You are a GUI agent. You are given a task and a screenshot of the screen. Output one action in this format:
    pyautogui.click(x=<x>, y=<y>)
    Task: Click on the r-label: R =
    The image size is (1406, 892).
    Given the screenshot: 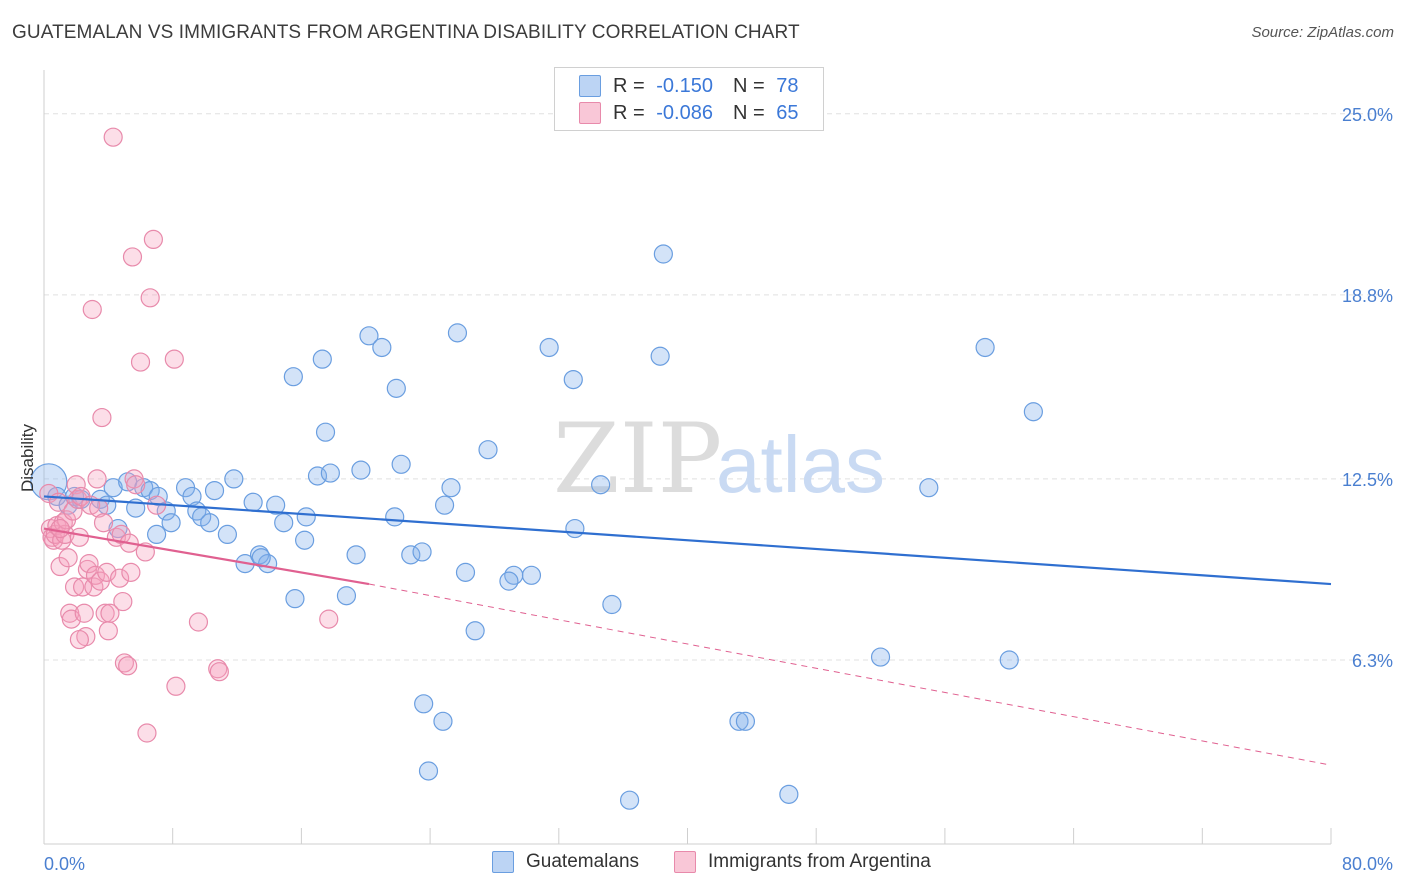 What is the action you would take?
    pyautogui.click(x=629, y=112)
    